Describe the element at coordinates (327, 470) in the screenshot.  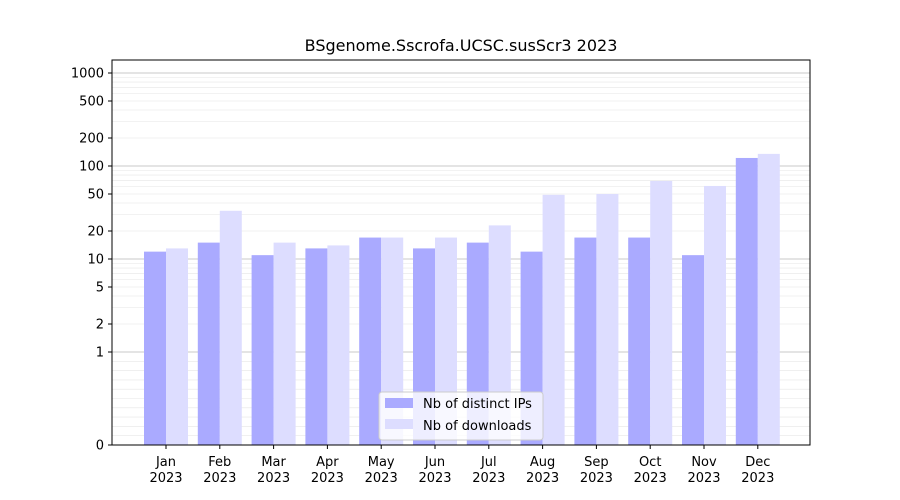
I see `x-tick-label: Apr 2023` at that location.